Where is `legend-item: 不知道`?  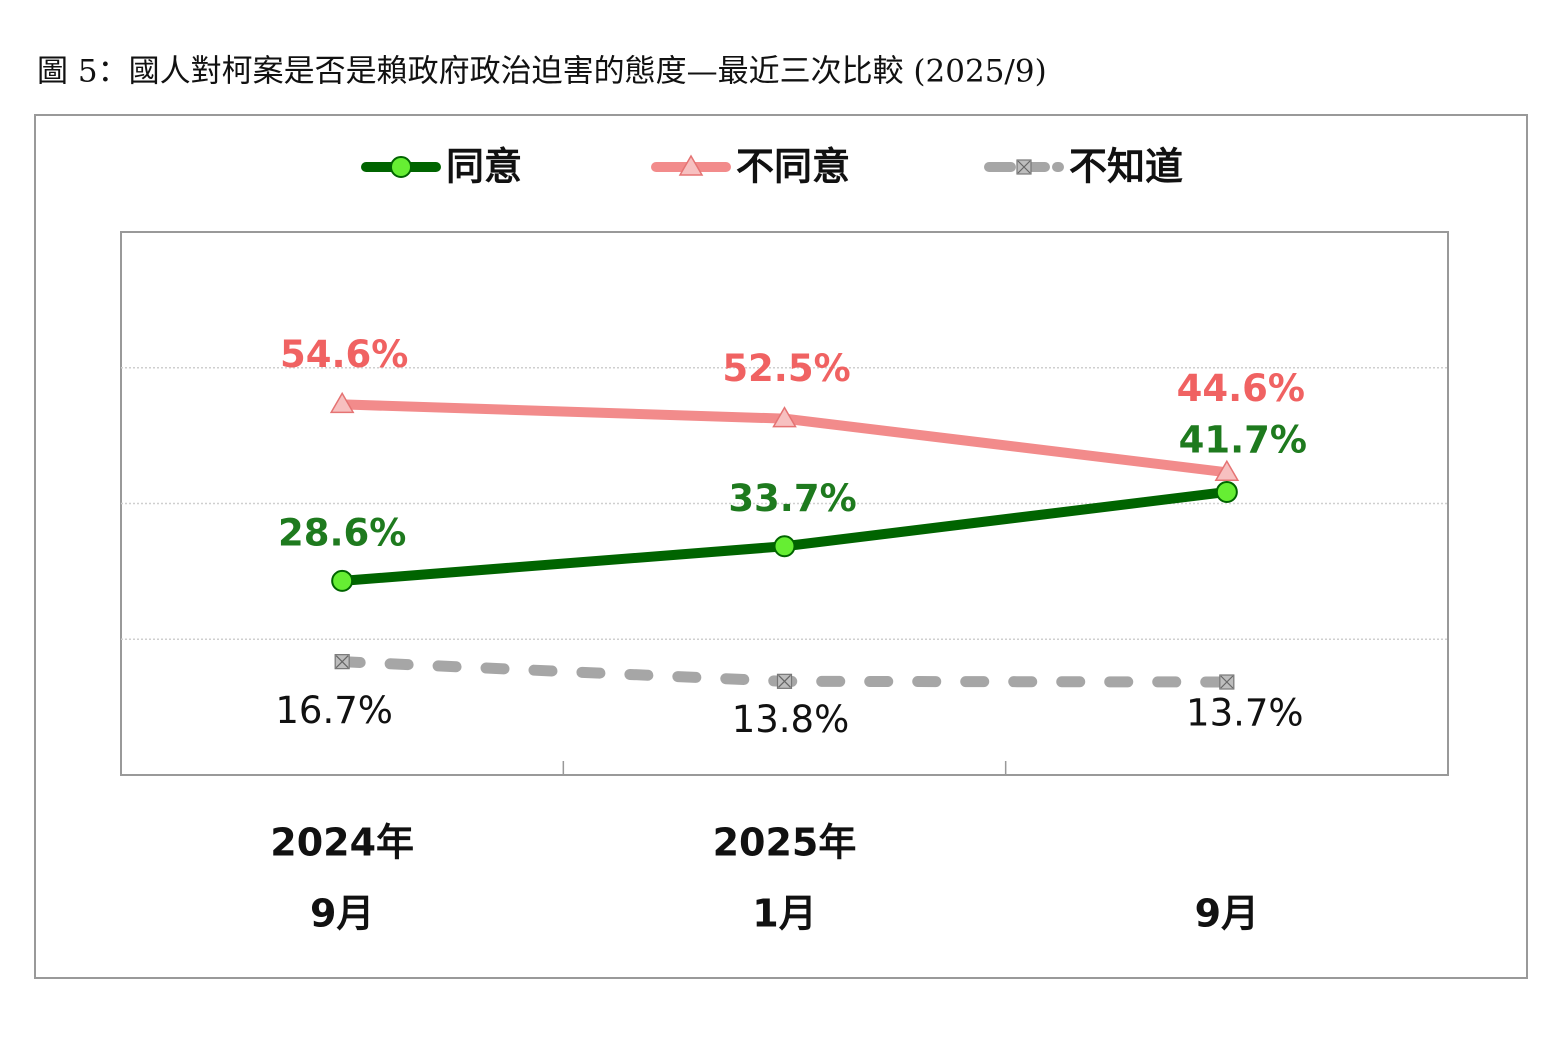 legend-item: 不知道 is located at coordinates (1083, 167).